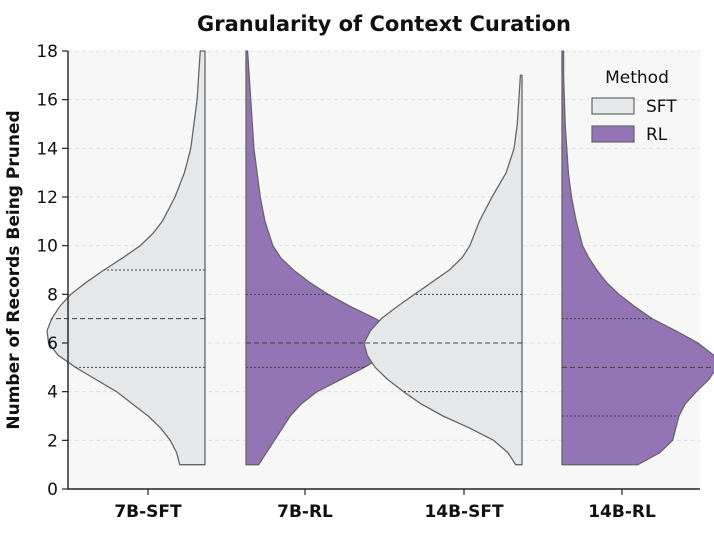 The width and height of the screenshot is (714, 536). What do you see at coordinates (637, 78) in the screenshot?
I see `legend-title: Method` at bounding box center [637, 78].